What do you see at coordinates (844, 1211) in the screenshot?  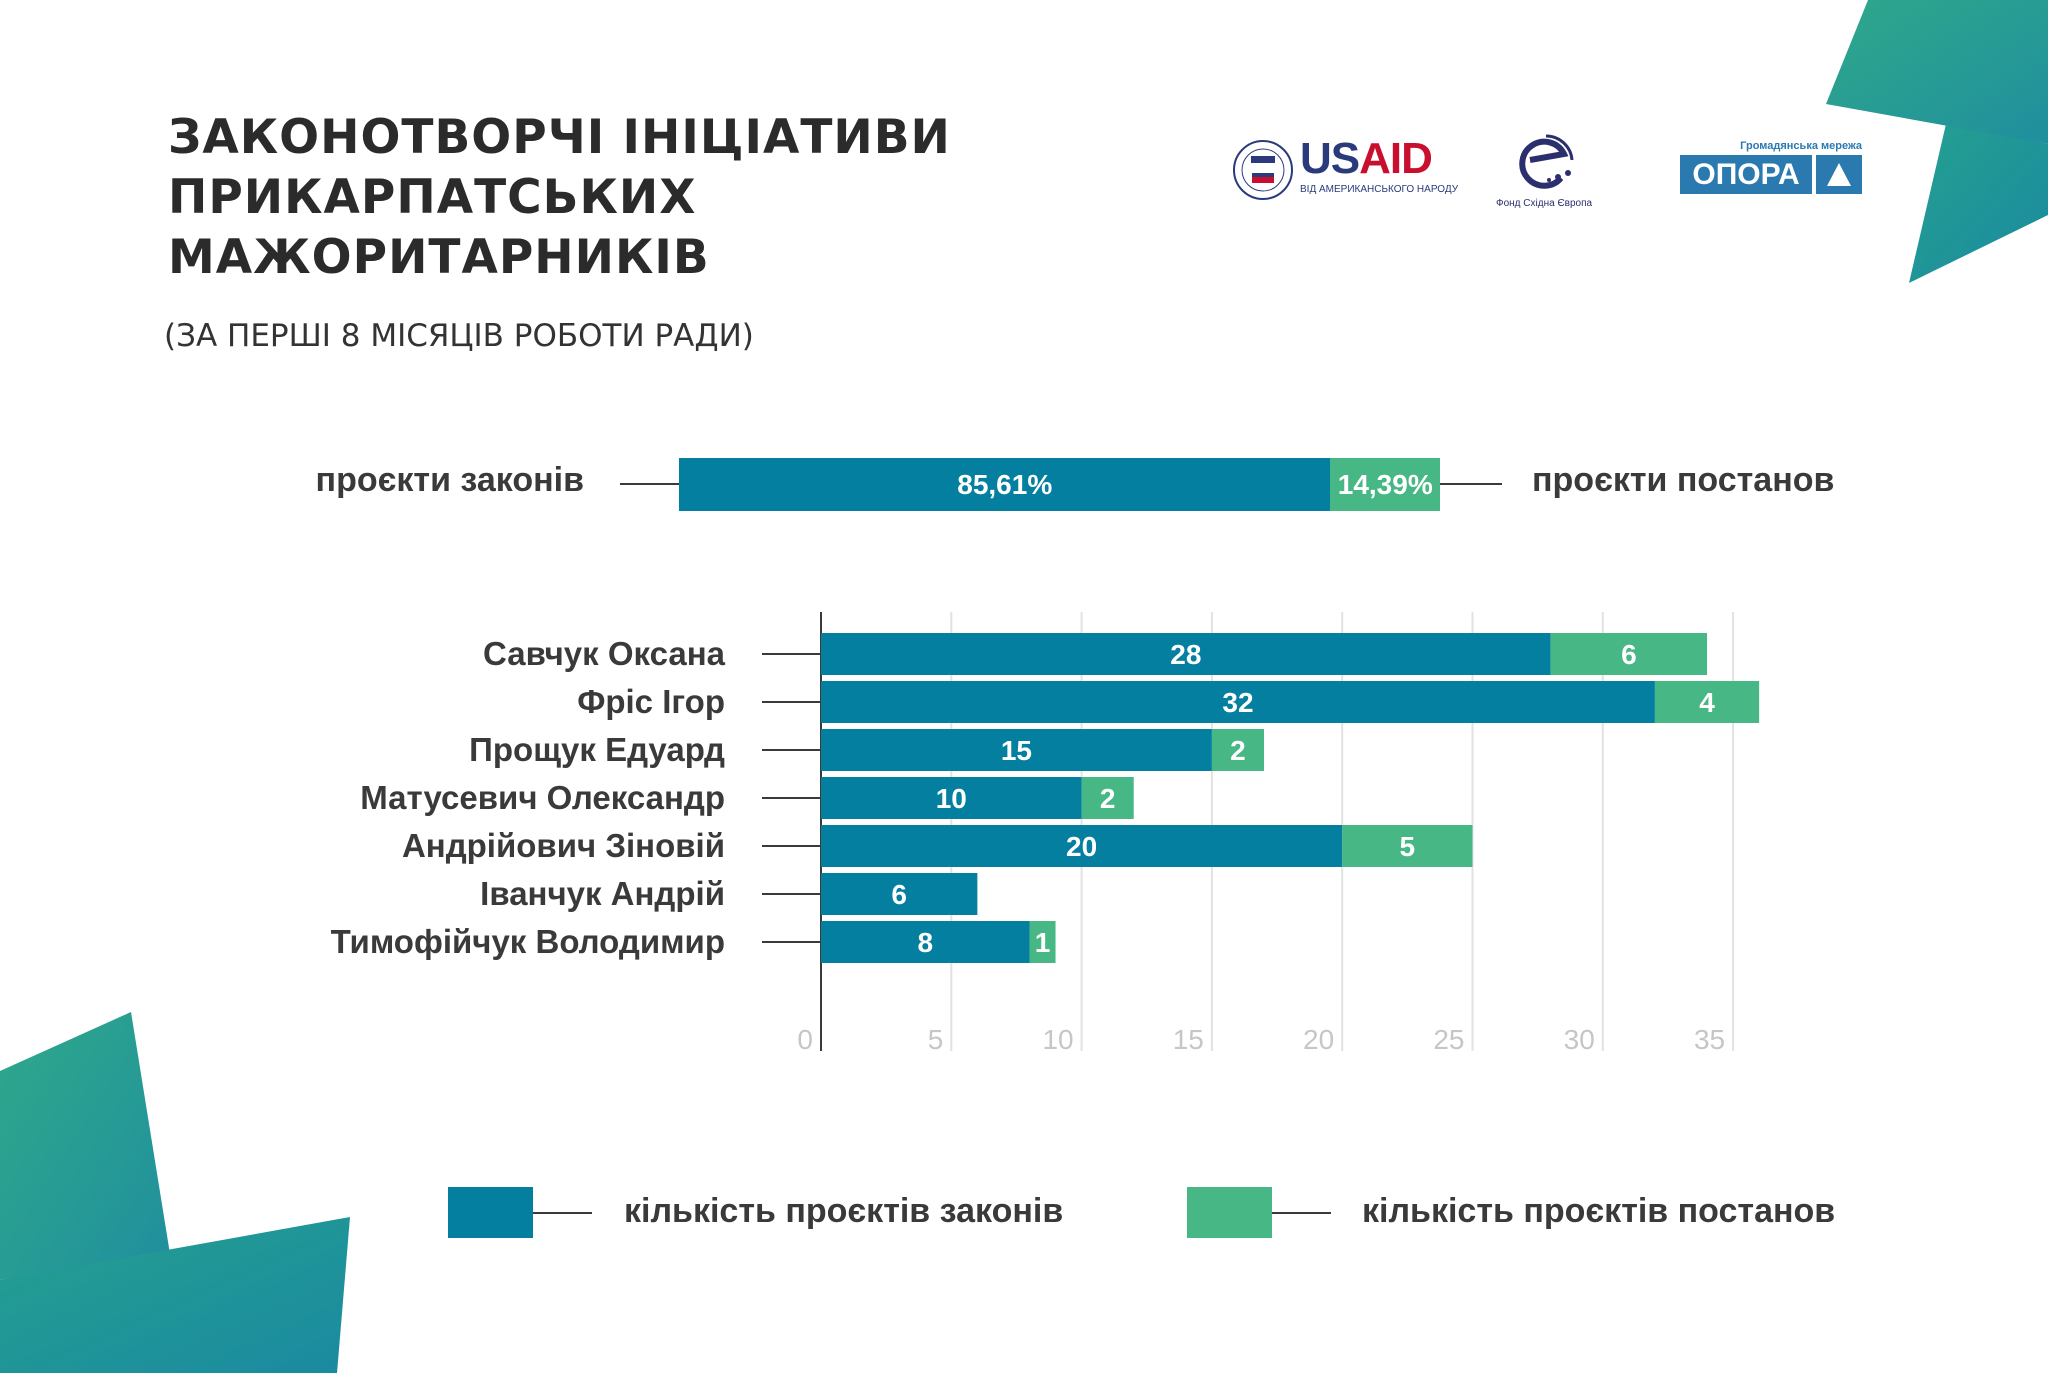 I see `legend-label-laws: кількість проєктів законів` at bounding box center [844, 1211].